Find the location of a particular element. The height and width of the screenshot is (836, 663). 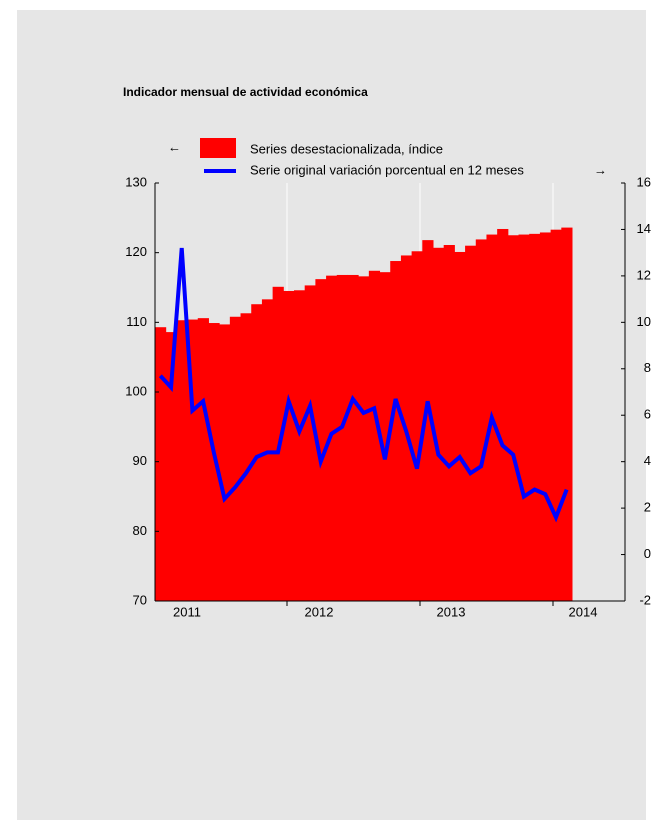

y2-tick-label: 2 is located at coordinates (647, 507).